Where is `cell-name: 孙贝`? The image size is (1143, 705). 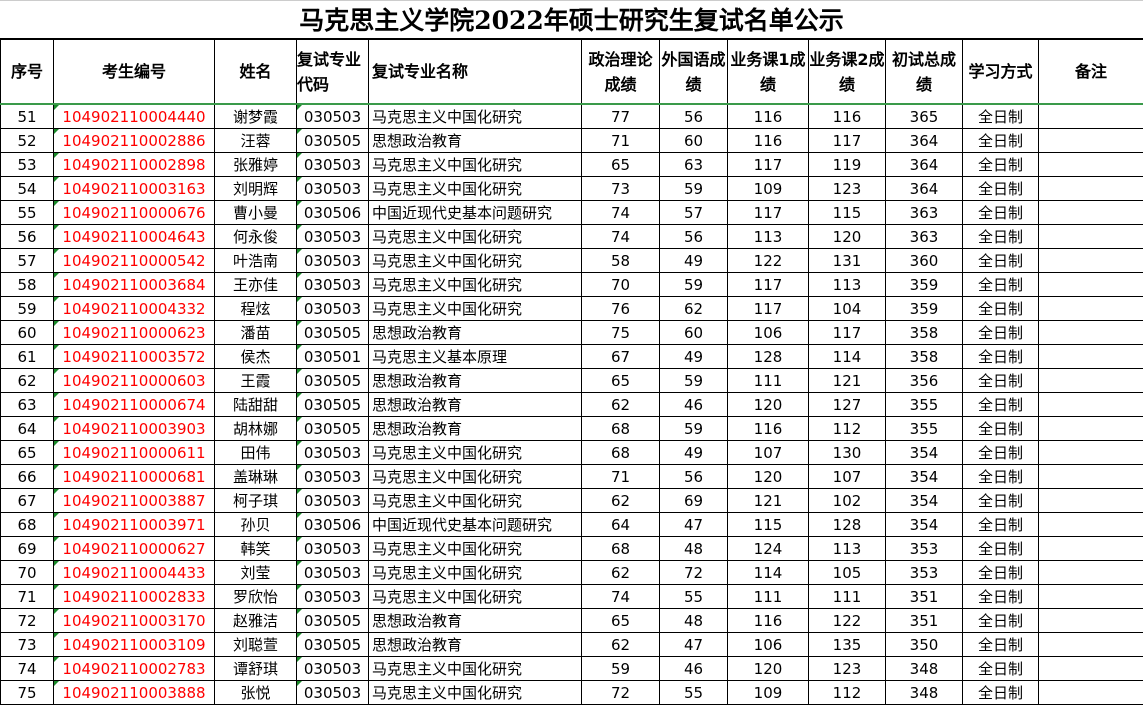
cell-name: 孙贝 is located at coordinates (256, 525).